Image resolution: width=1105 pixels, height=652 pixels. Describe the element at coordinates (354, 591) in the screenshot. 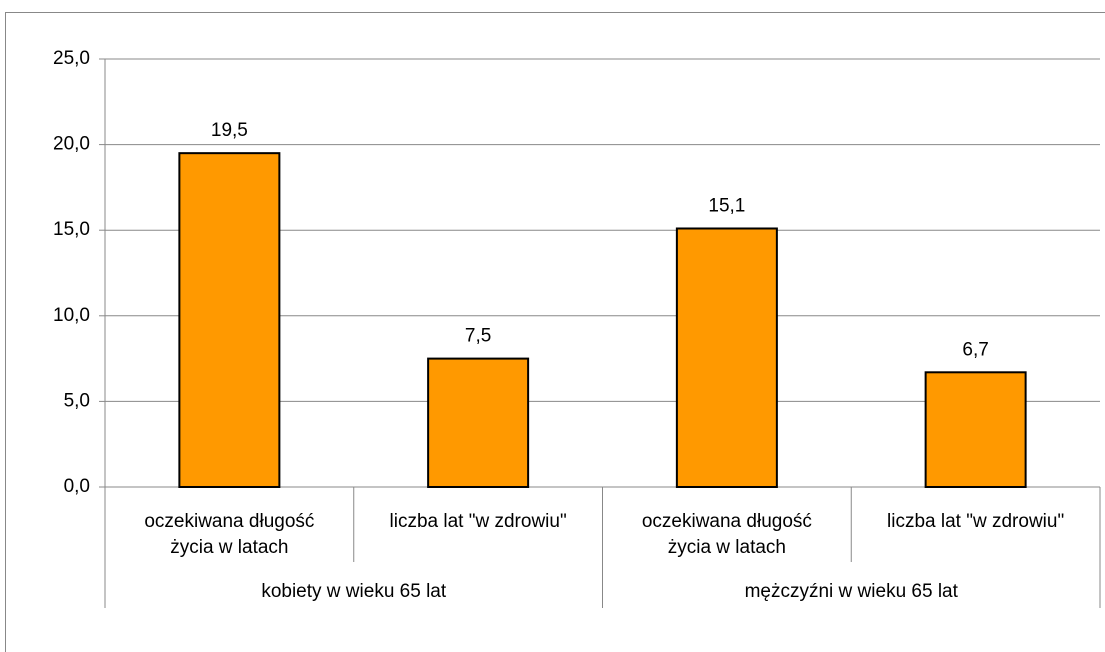

I see `group-label: kobiety w wieku 65 lat` at that location.